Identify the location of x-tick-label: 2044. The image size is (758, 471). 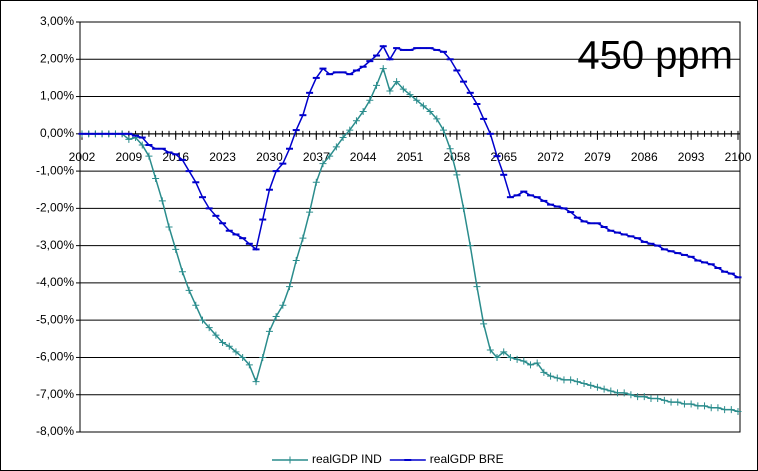
(363, 157).